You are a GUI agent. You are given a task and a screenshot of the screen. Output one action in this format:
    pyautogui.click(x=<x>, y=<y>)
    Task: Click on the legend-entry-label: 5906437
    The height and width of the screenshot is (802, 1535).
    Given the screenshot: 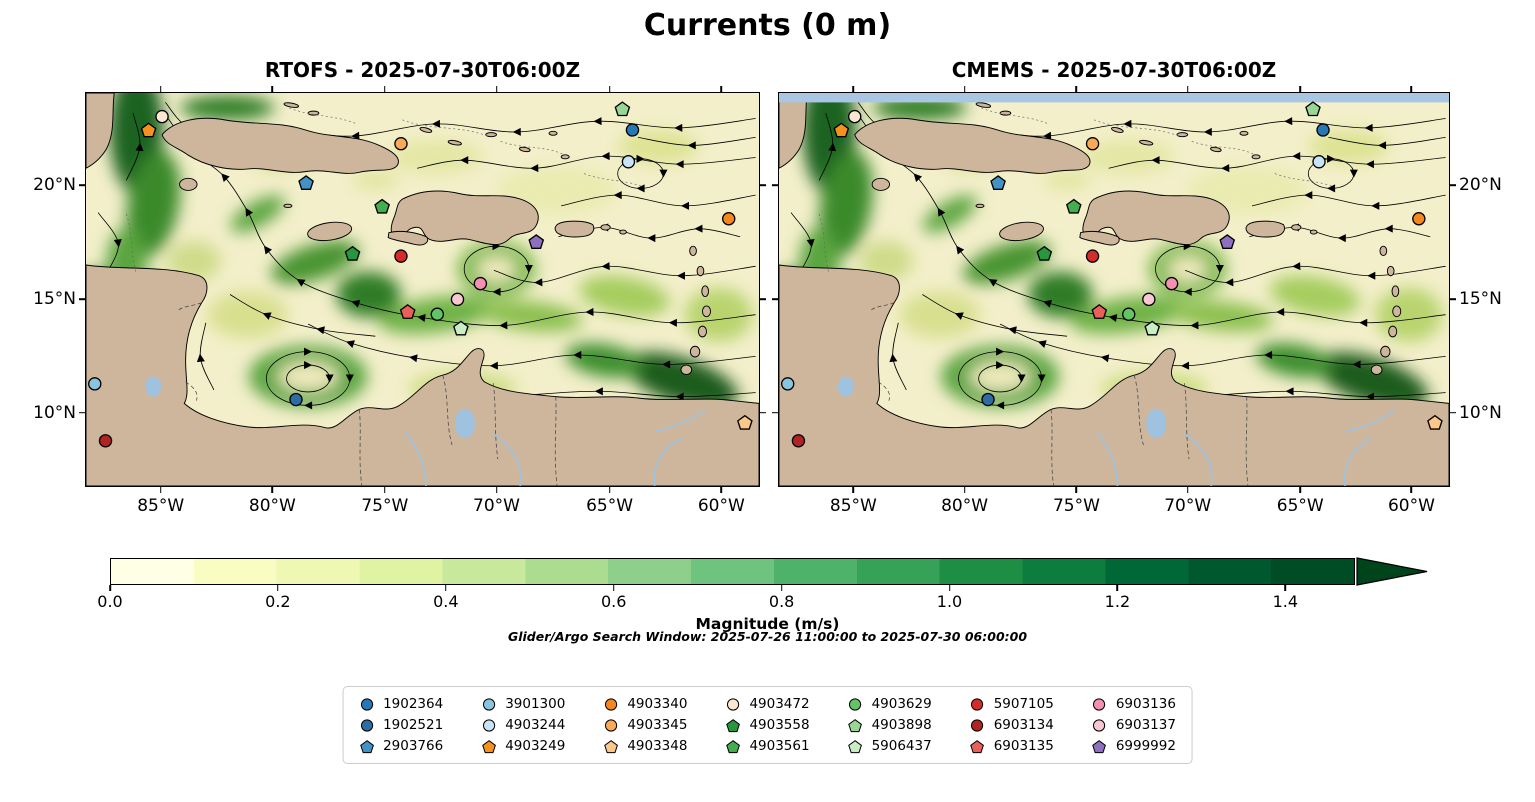 What is the action you would take?
    pyautogui.click(x=901, y=746)
    